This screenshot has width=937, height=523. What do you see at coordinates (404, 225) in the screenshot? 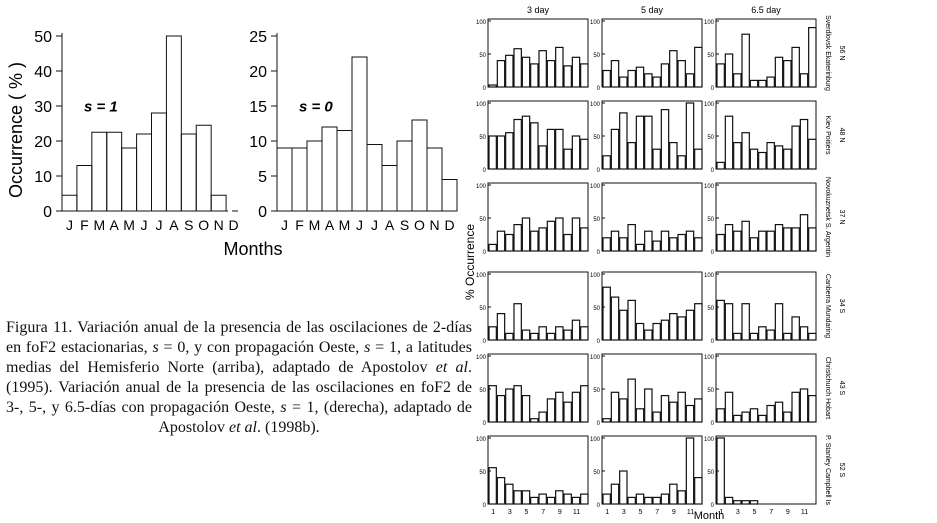
I see `x-tick-label: S` at bounding box center [404, 225].